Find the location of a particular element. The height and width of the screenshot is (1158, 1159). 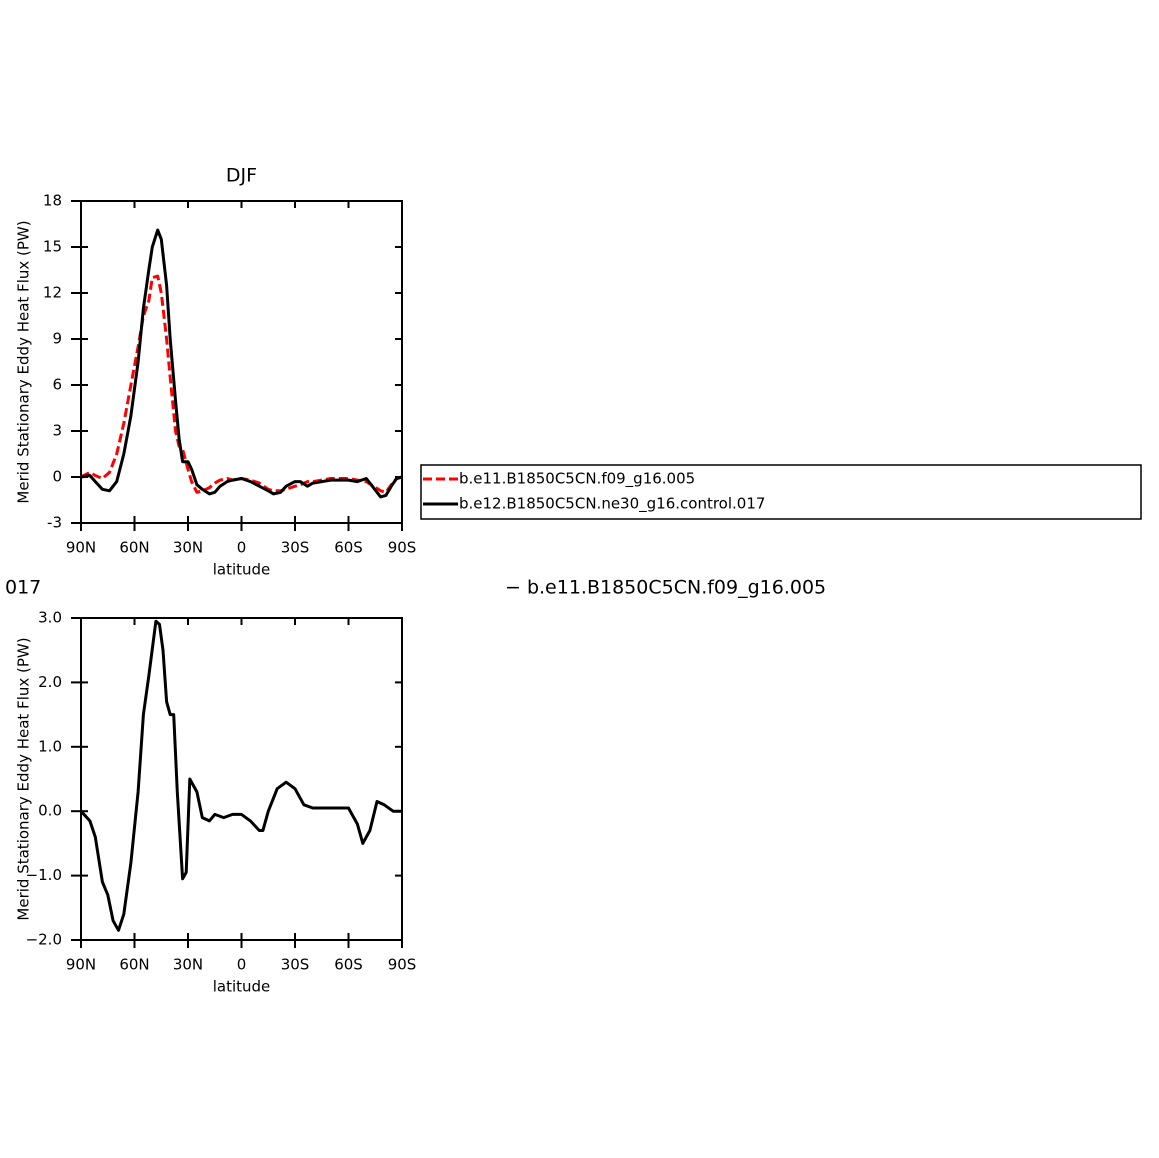

legend-label: b.e12.B1850C5CN.ne30_g16.control.017 is located at coordinates (612, 504).